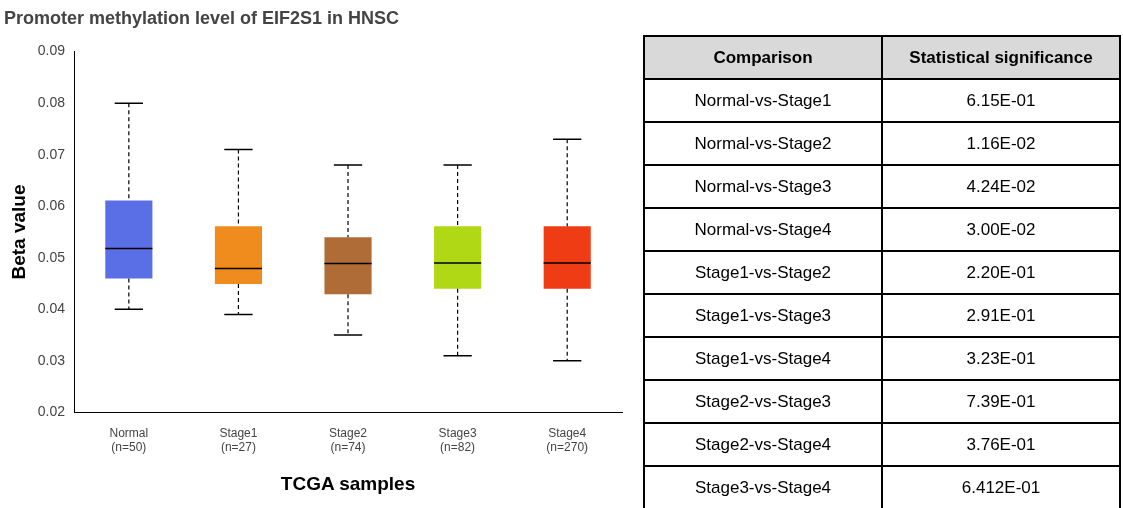 The width and height of the screenshot is (1123, 508). What do you see at coordinates (238, 440) in the screenshot?
I see `x-tick-label: Stage1 (n=27)` at bounding box center [238, 440].